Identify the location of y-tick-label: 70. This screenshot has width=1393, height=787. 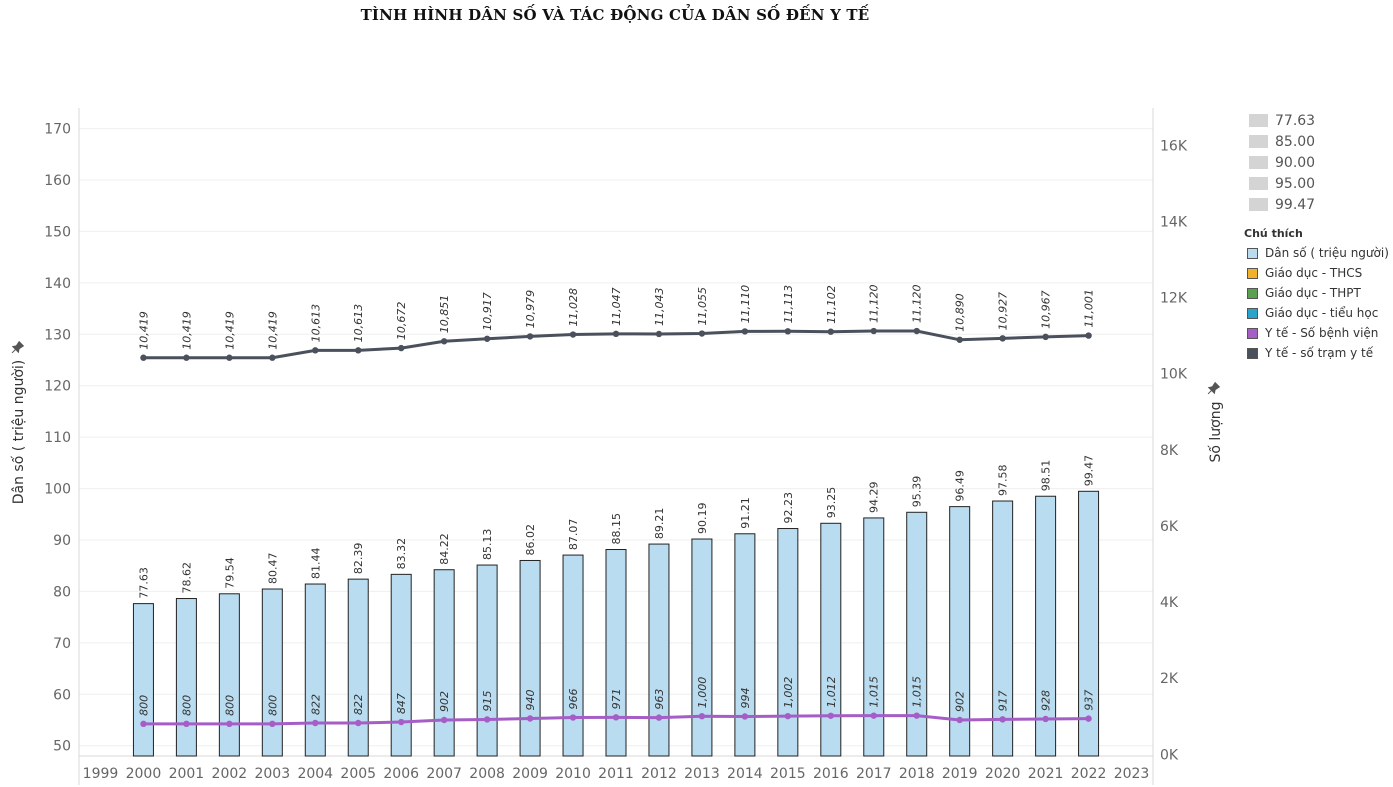
(62, 644).